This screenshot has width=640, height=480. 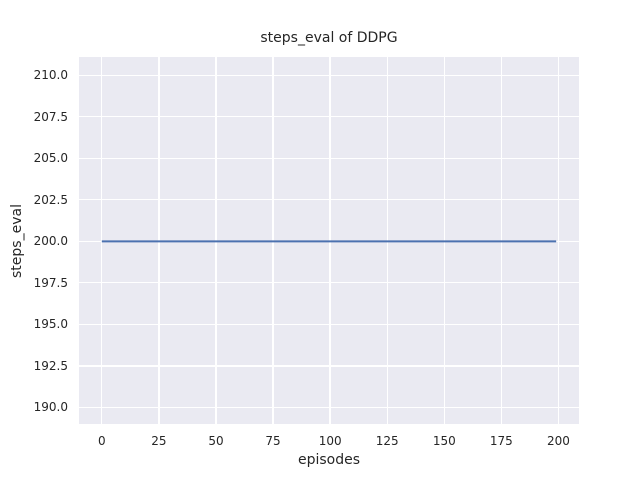 What do you see at coordinates (50, 324) in the screenshot?
I see `y-tick-label: 195.0` at bounding box center [50, 324].